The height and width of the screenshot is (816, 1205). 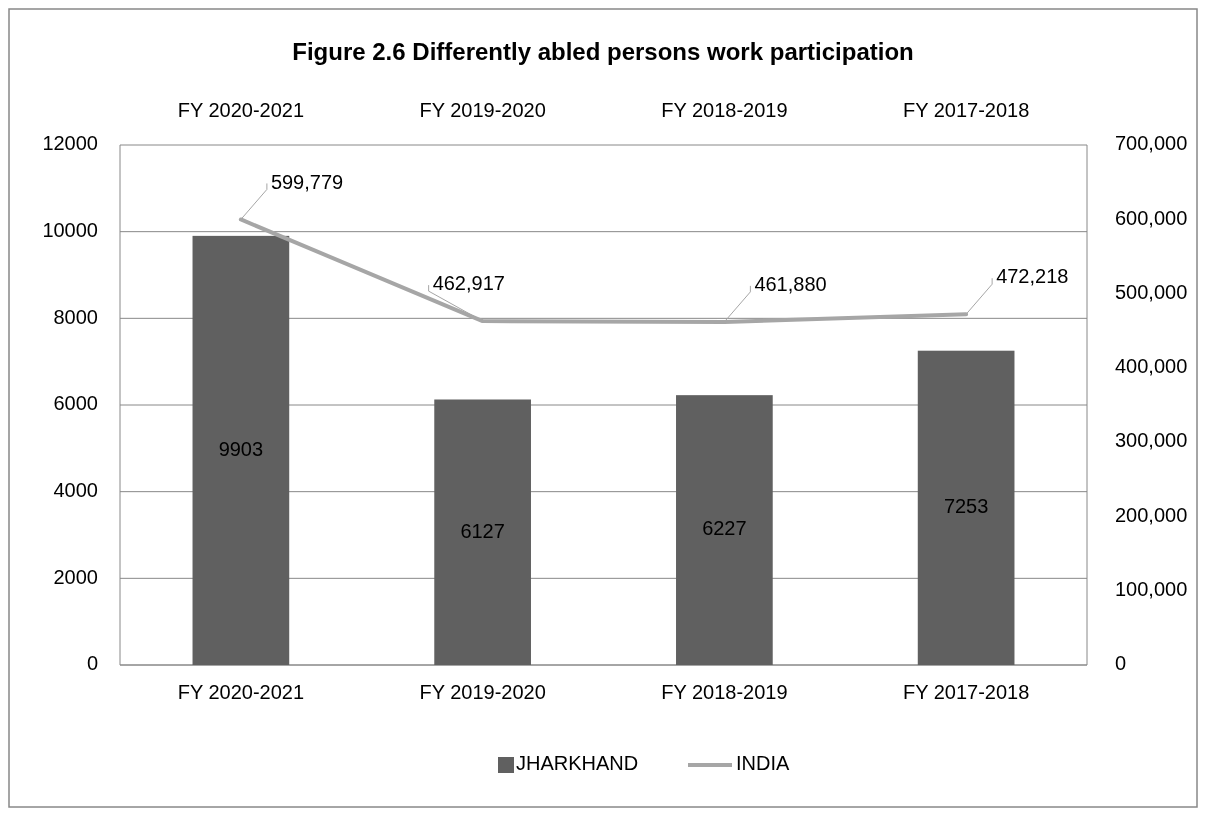 What do you see at coordinates (603, 51) in the screenshot?
I see `chart-title: Figure 2.6 Differently abled persons work participation` at bounding box center [603, 51].